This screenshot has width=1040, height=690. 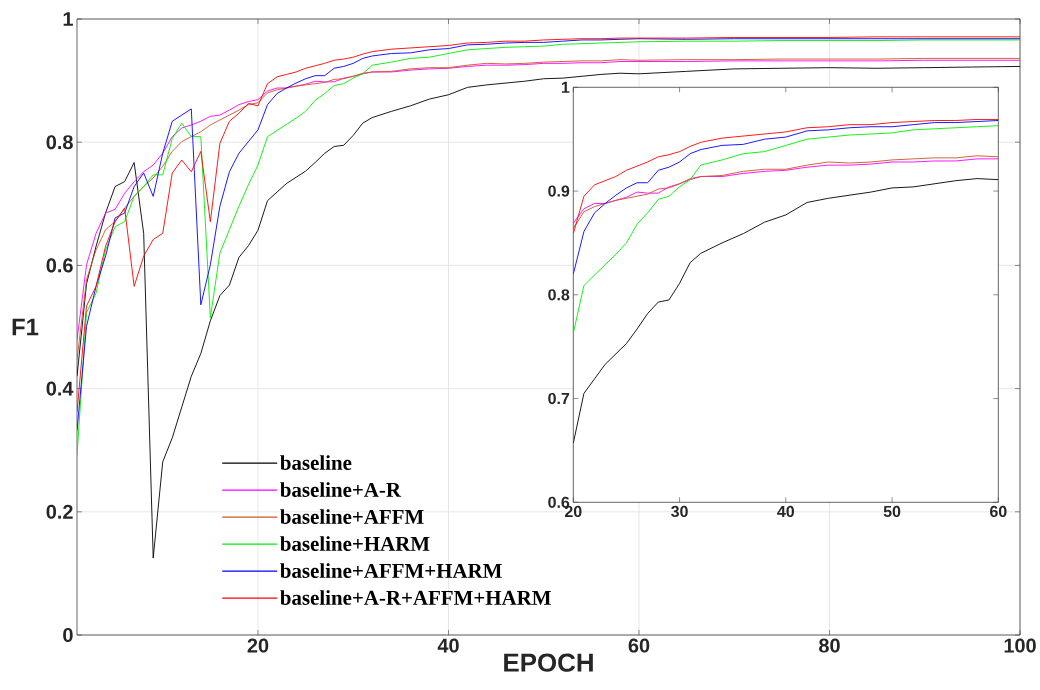 What do you see at coordinates (352, 516) in the screenshot?
I see `legend-label: baseline+AFFM` at bounding box center [352, 516].